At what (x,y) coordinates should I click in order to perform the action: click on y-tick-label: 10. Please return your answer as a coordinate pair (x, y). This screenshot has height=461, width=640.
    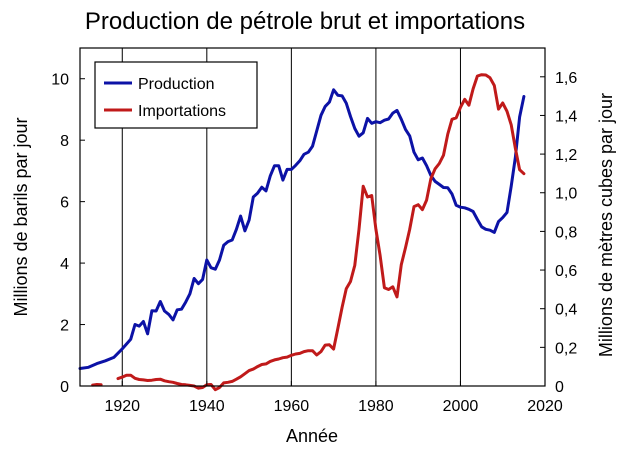
    Looking at the image, I should click on (60, 80).